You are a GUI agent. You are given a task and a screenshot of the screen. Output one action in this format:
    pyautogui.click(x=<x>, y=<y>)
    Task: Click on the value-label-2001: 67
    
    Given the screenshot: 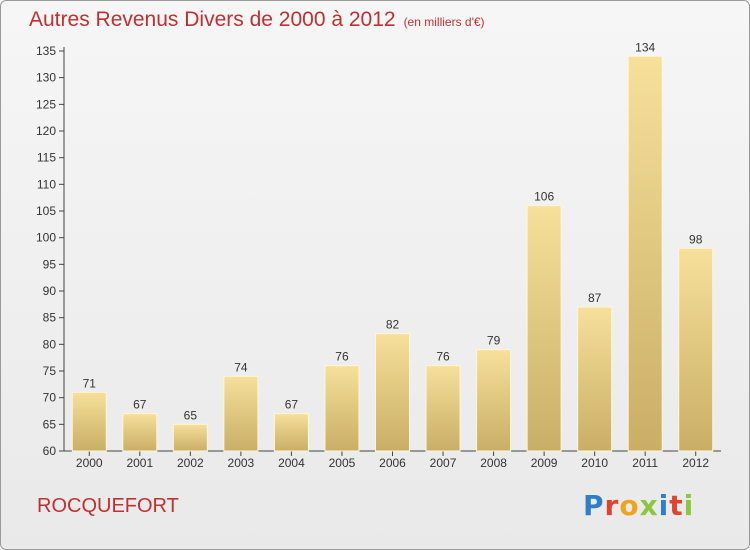 What is the action you would take?
    pyautogui.click(x=140, y=405)
    